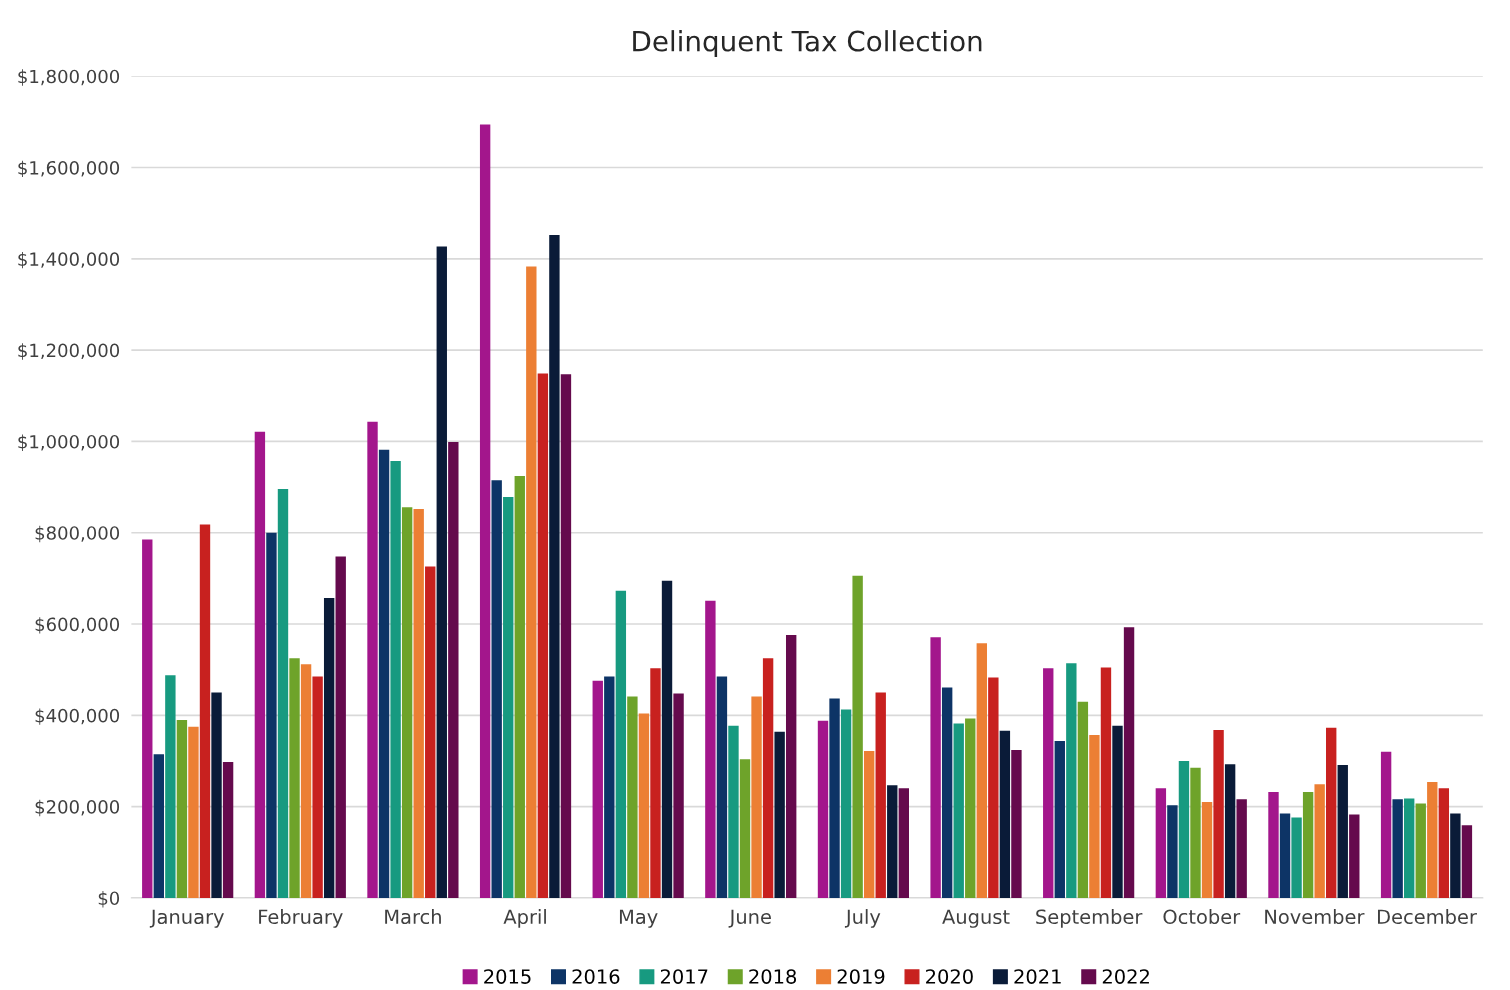 This screenshot has height=990, width=1510. What do you see at coordinates (186, 918) in the screenshot?
I see `x-tick-label: January` at bounding box center [186, 918].